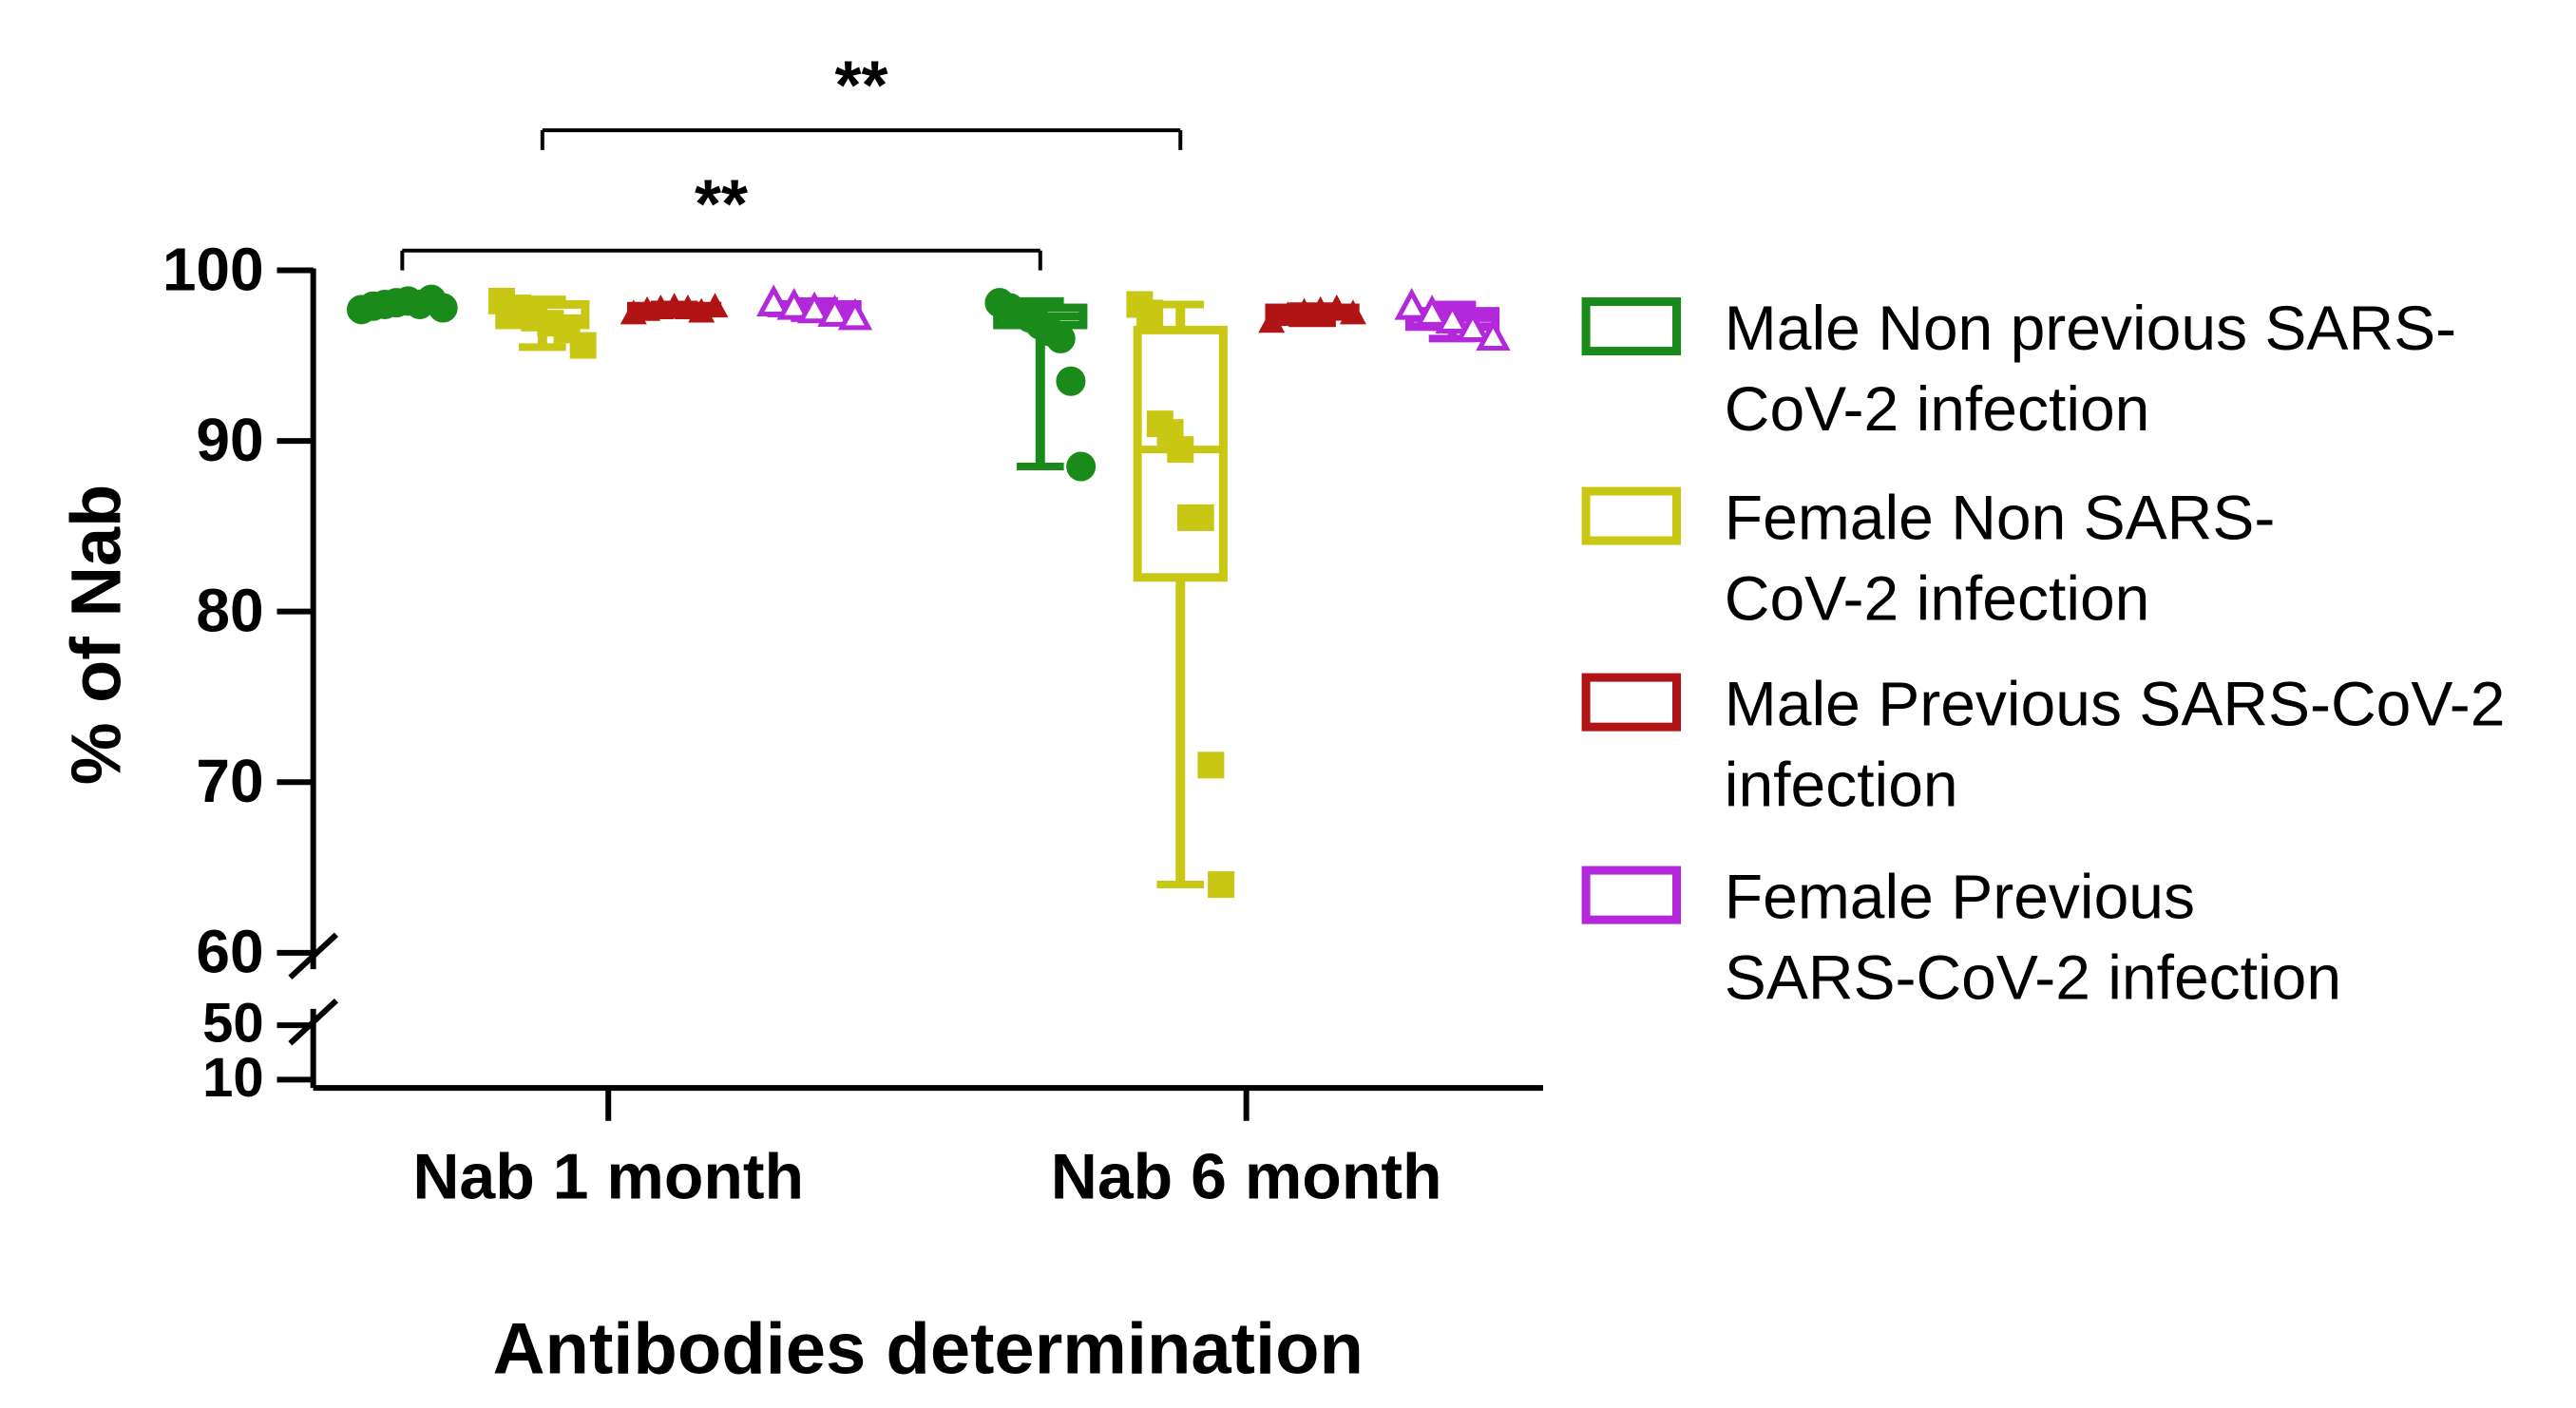 Image resolution: width=2576 pixels, height=1408 pixels. What do you see at coordinates (96, 635) in the screenshot?
I see `y-axis-title: % of Nab` at bounding box center [96, 635].